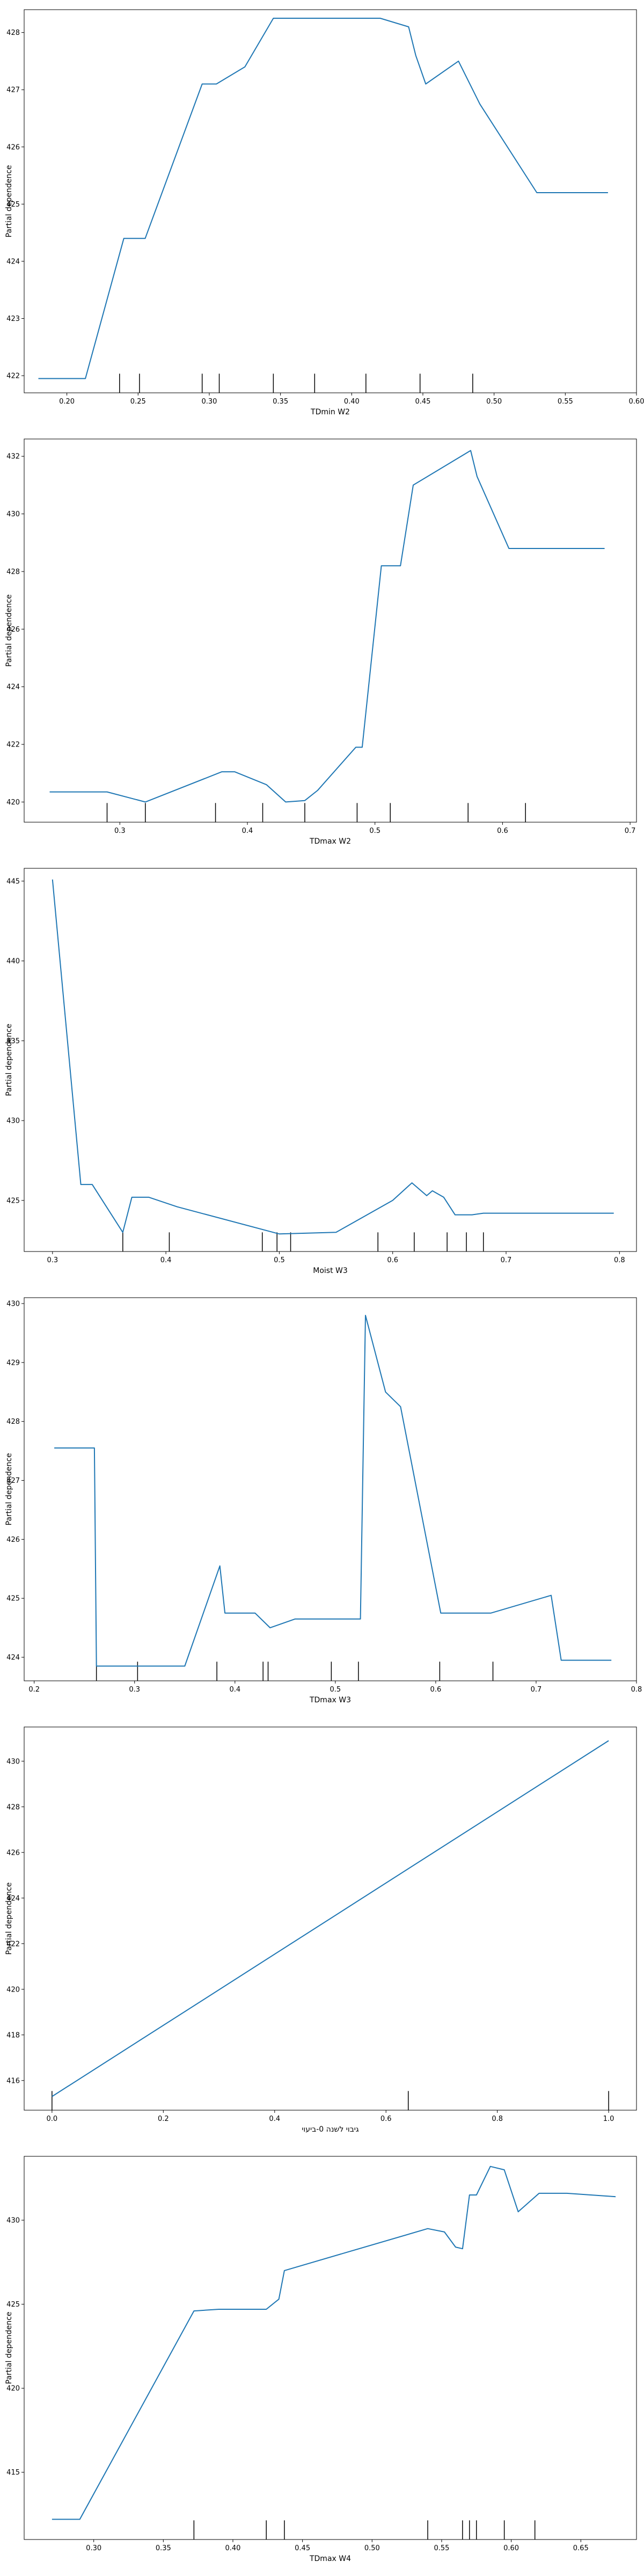 This screenshot has width=644, height=2576. What do you see at coordinates (13, 2035) in the screenshot?
I see `y-tick-label: 418` at bounding box center [13, 2035].